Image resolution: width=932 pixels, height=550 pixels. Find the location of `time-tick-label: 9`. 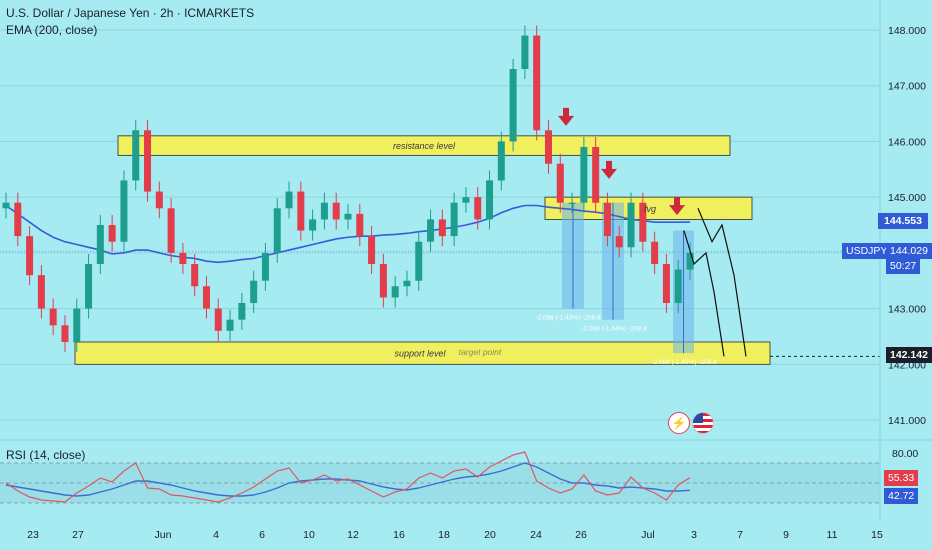

time-tick-label: 9 is located at coordinates (786, 535).